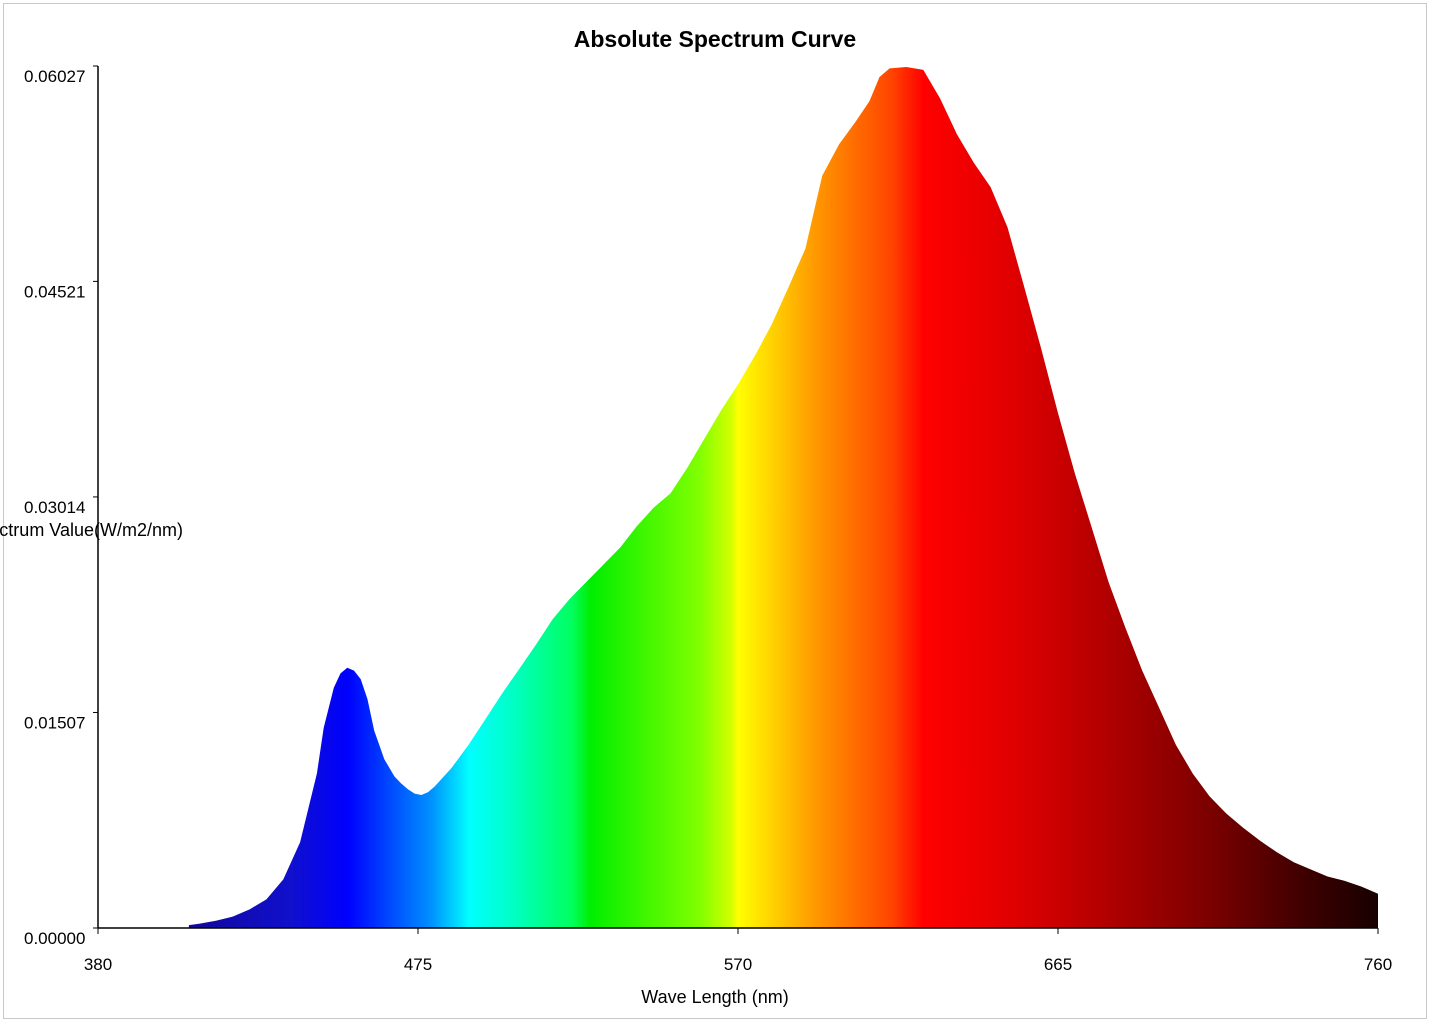  What do you see at coordinates (91, 530) in the screenshot?
I see `y-axis-label: Spectrum Value(W/m2/nm)` at bounding box center [91, 530].